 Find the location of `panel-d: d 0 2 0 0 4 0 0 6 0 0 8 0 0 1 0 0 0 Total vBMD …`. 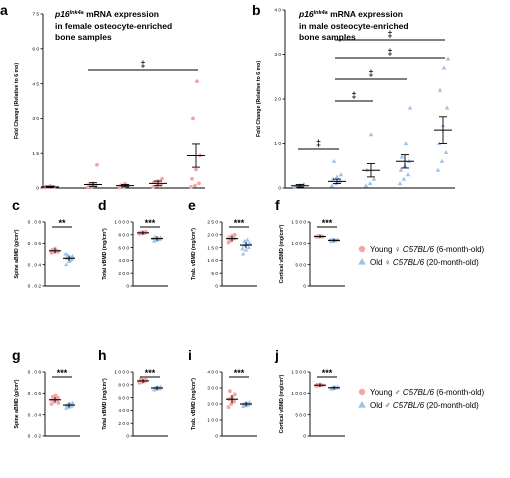

panel-d: d 0 2 0 0 4 0 0 6 0 0 8 0 0 1 0 0 0 Total vBMD … is located at coordinates (133, 243).